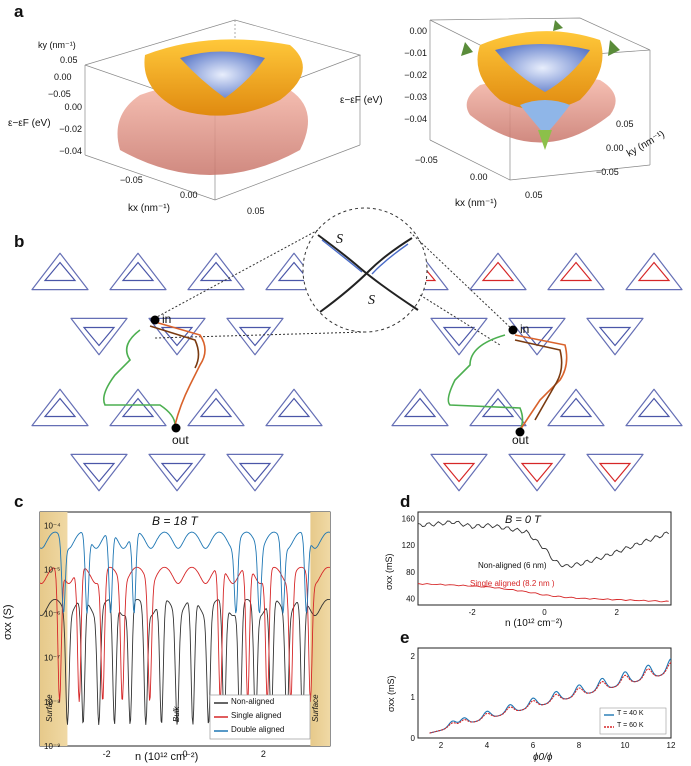 The width and height of the screenshot is (691, 766). What do you see at coordinates (52, 658) in the screenshot?
I see `y-tick-label: 10⁻⁷` at bounding box center [52, 658].